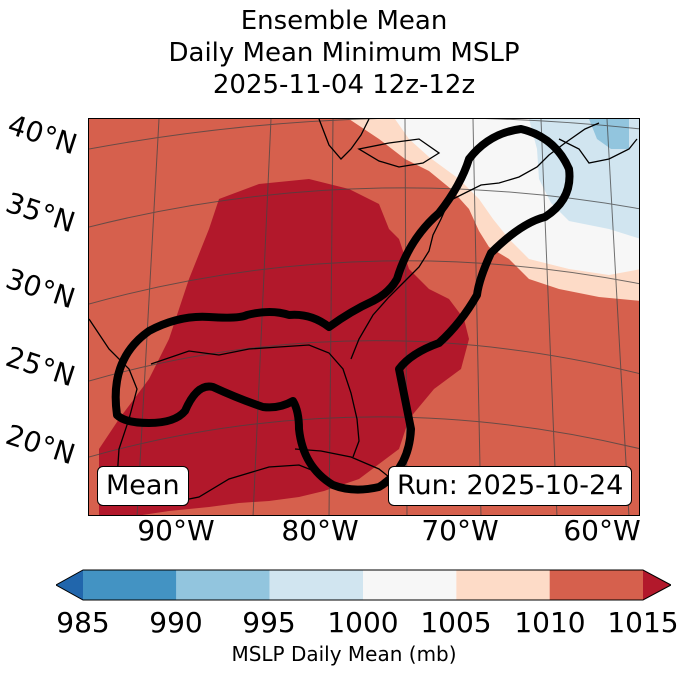 This screenshot has height=674, width=688. I want to click on colorbar-tick-985: 985, so click(83, 622).